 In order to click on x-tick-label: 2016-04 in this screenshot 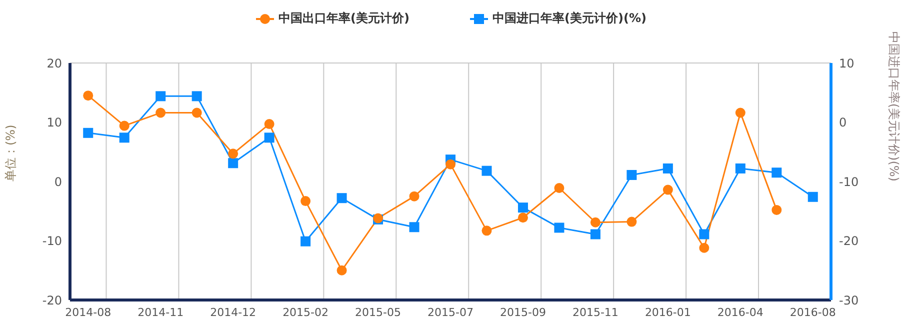, I will do `click(740, 312)`.